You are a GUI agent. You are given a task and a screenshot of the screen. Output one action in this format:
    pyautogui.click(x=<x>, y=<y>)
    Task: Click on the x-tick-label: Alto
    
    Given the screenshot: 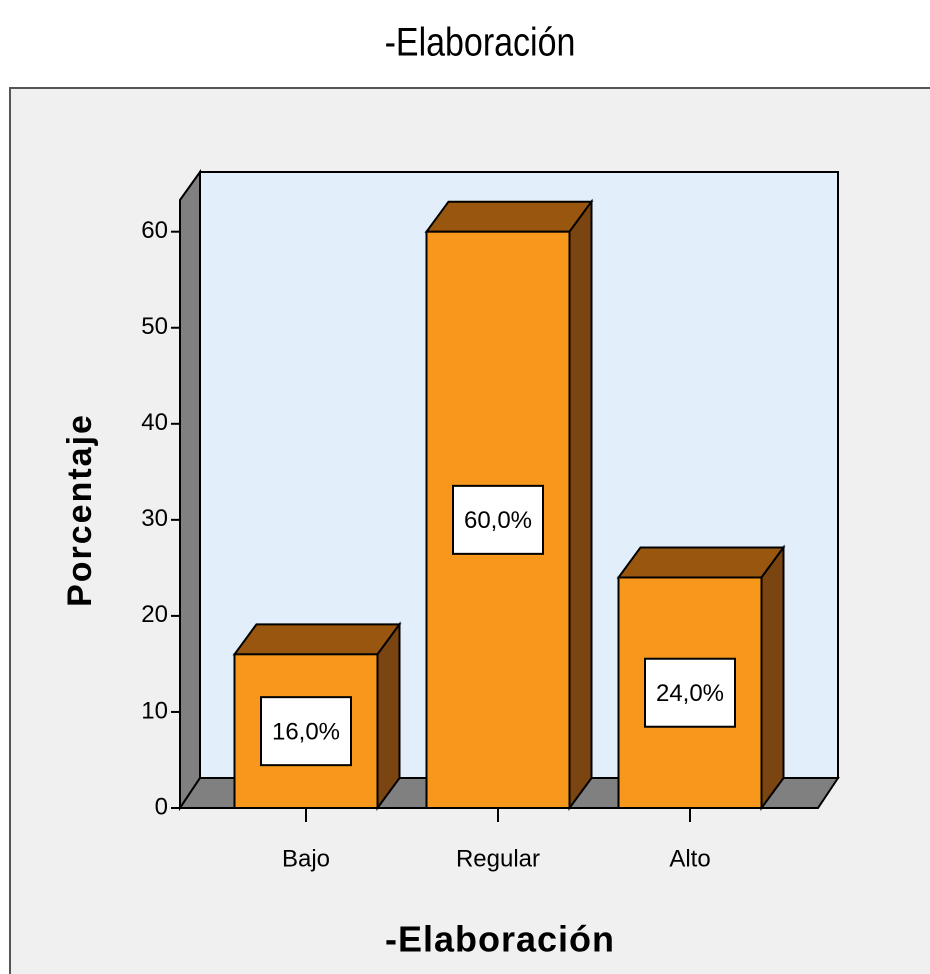 What is the action you would take?
    pyautogui.click(x=689, y=858)
    